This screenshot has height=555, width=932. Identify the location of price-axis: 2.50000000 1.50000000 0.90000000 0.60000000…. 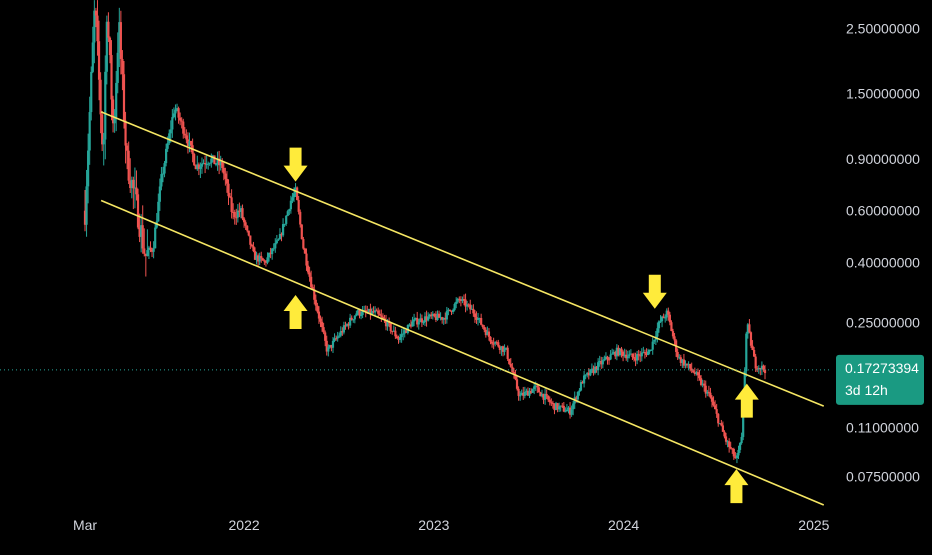
(883, 252).